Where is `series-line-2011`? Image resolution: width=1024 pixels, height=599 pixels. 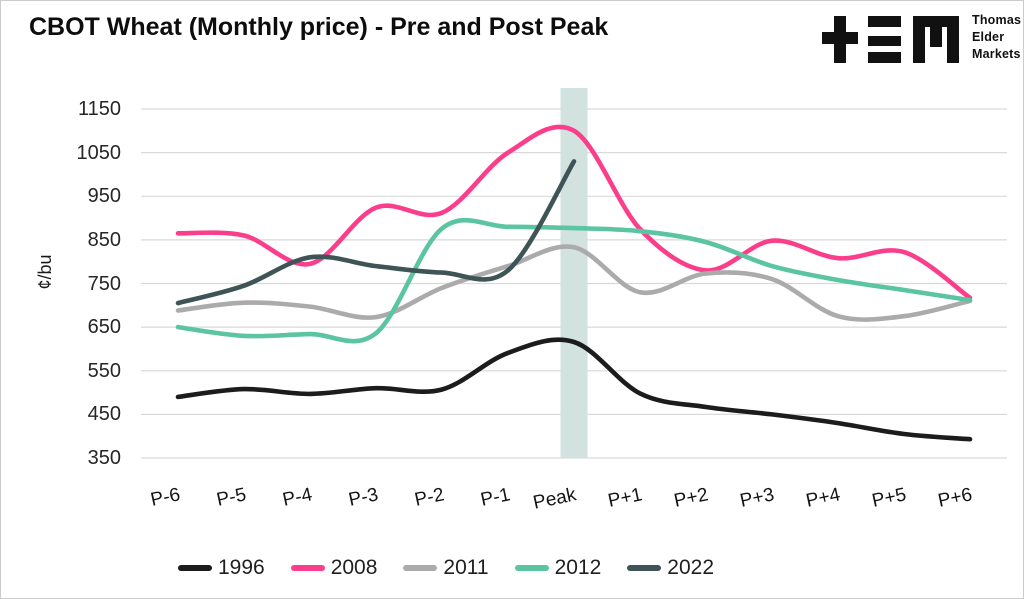
series-line-2011 is located at coordinates (574, 283).